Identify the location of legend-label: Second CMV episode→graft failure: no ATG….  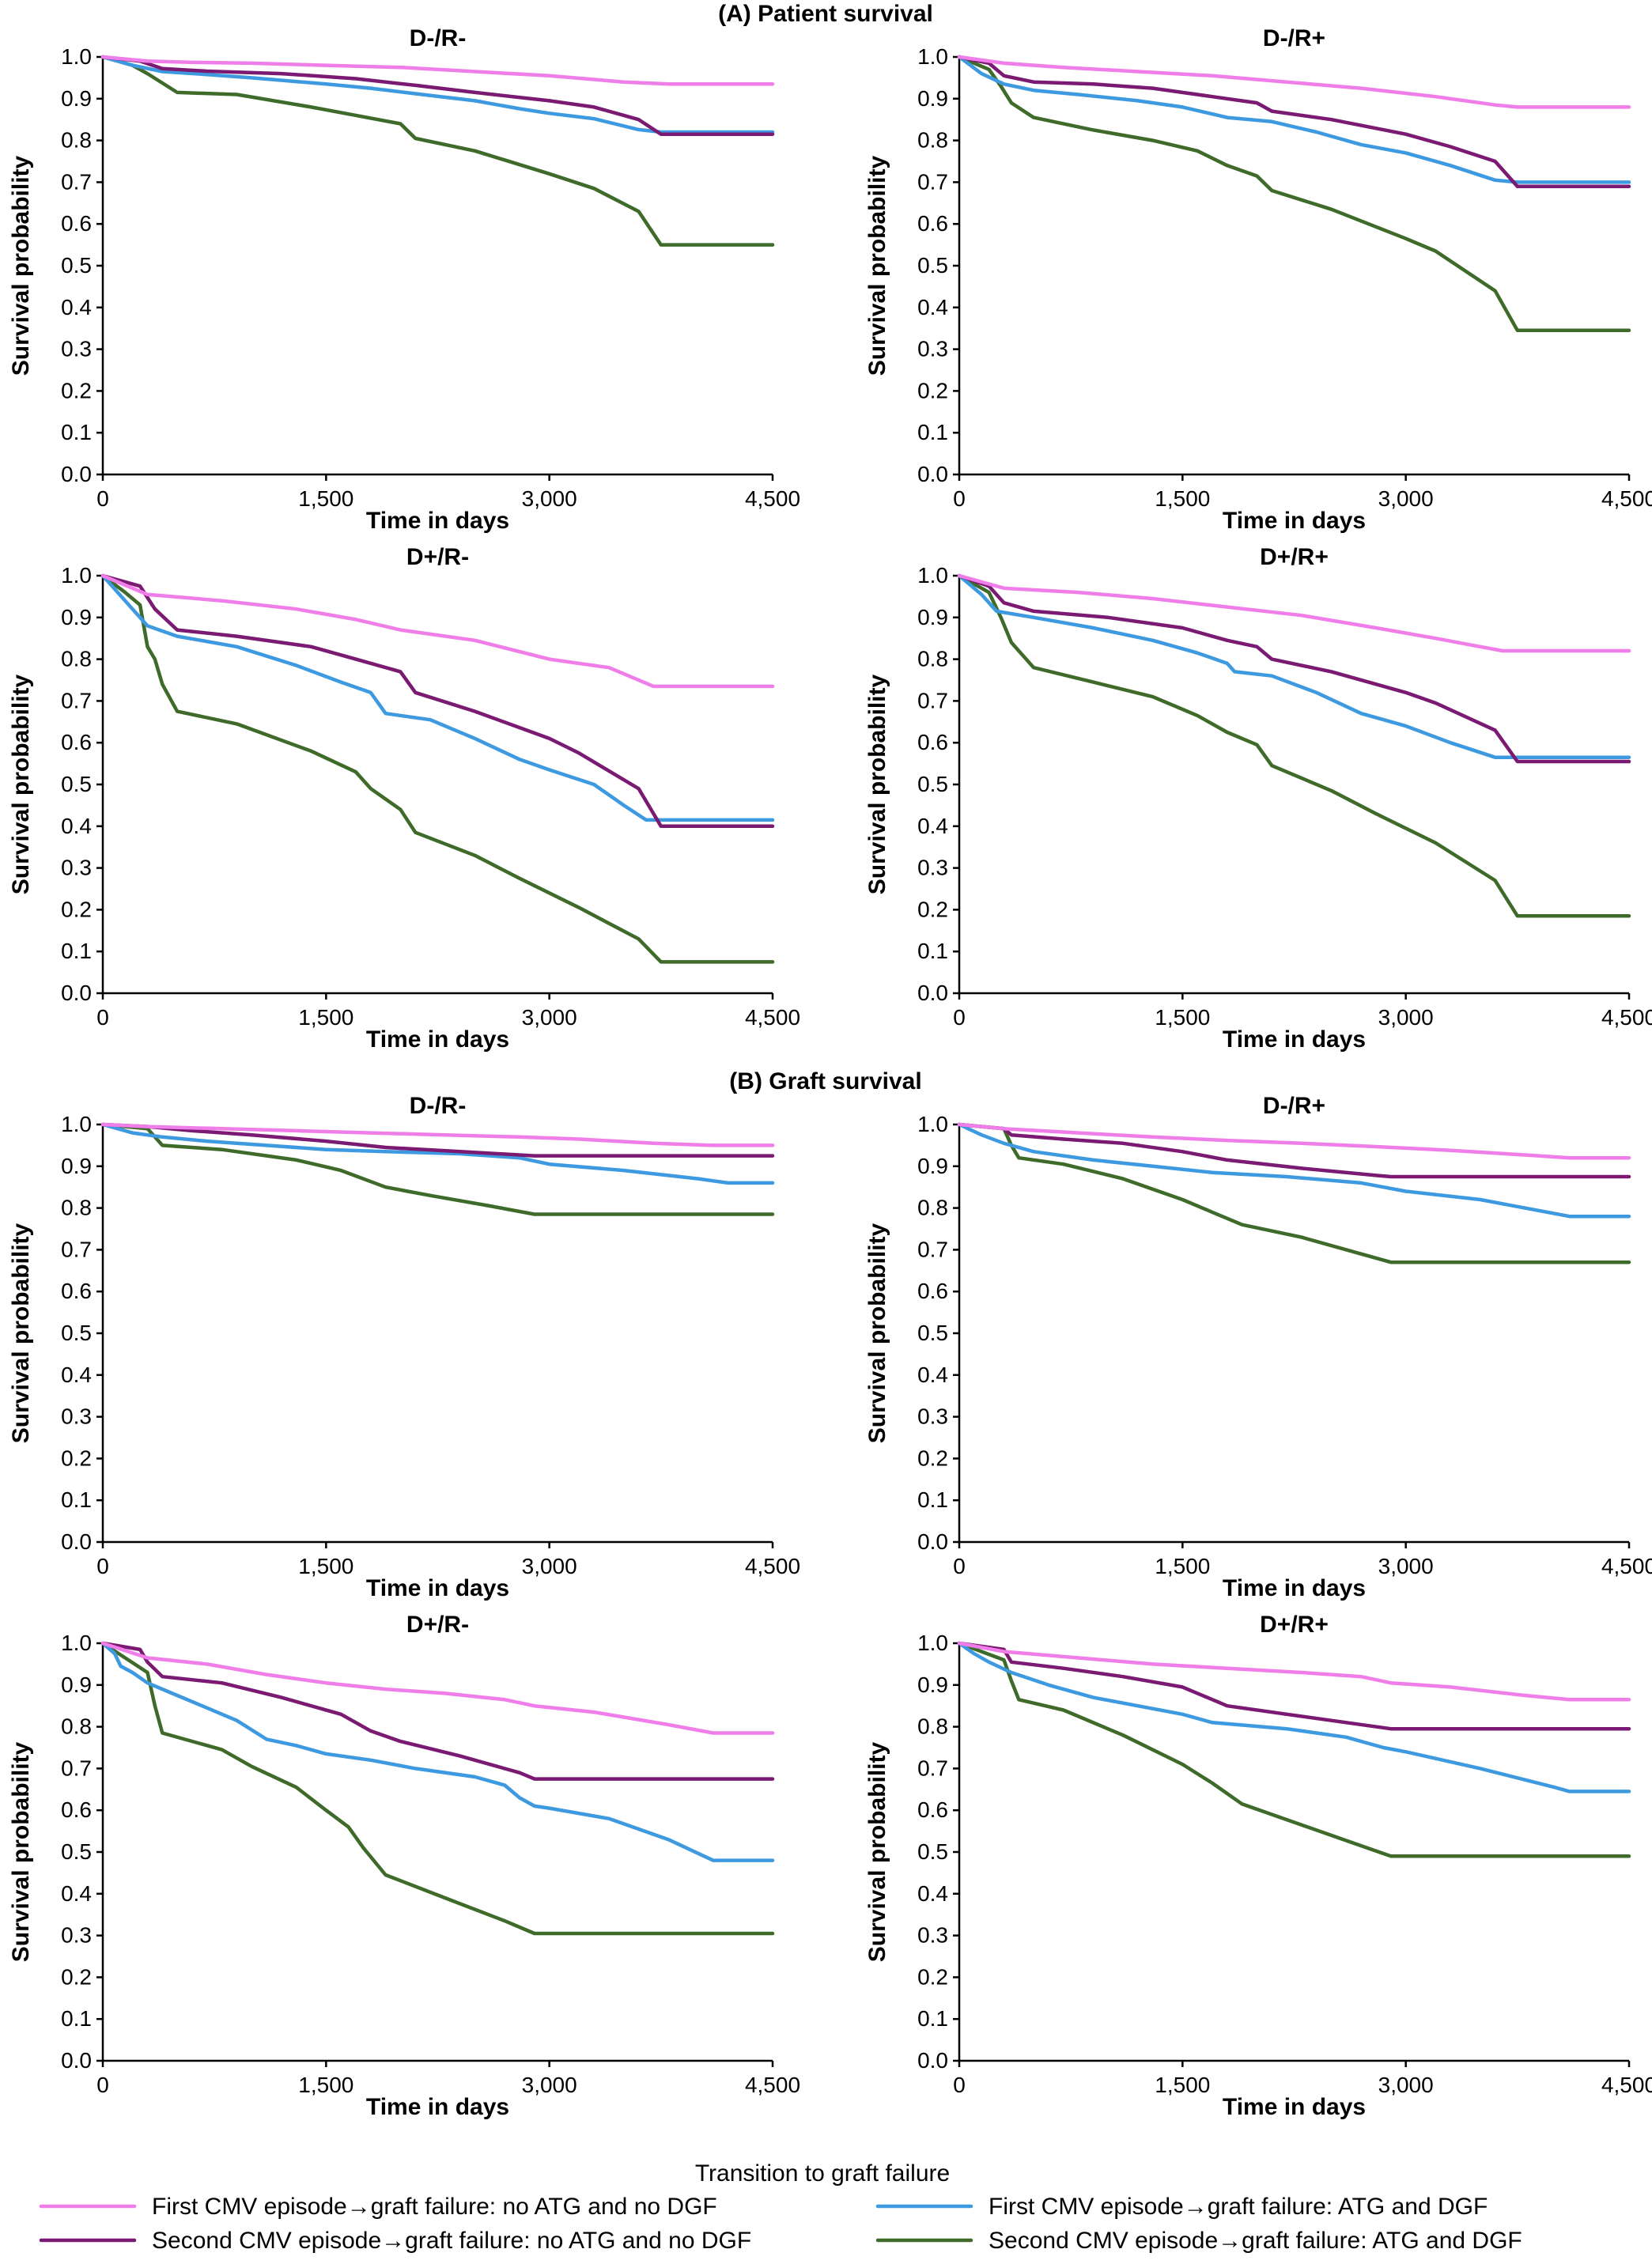
(451, 2241).